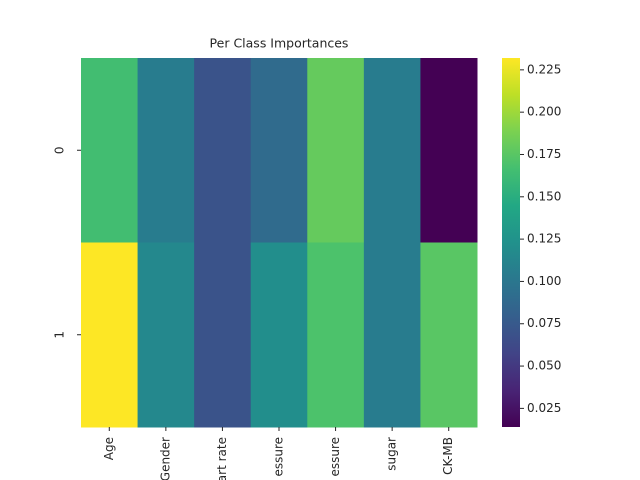 The image size is (640, 480). I want to click on colorbar-tick-label: 0.200, so click(544, 112).